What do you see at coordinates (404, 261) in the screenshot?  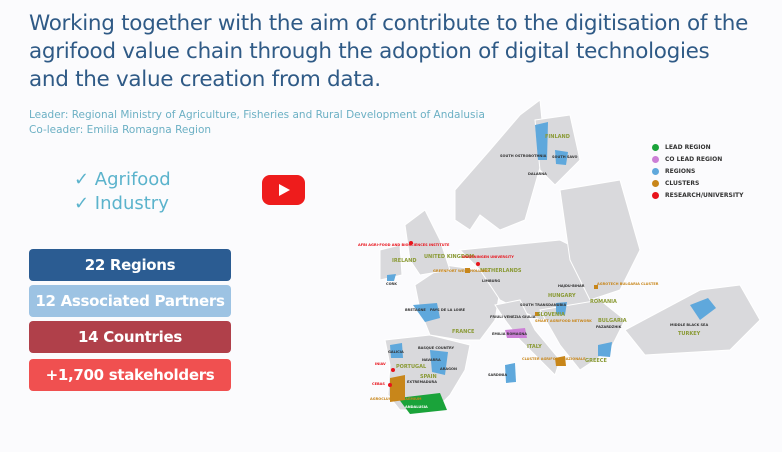 I see `map-label-ireland: IRELAND` at bounding box center [404, 261].